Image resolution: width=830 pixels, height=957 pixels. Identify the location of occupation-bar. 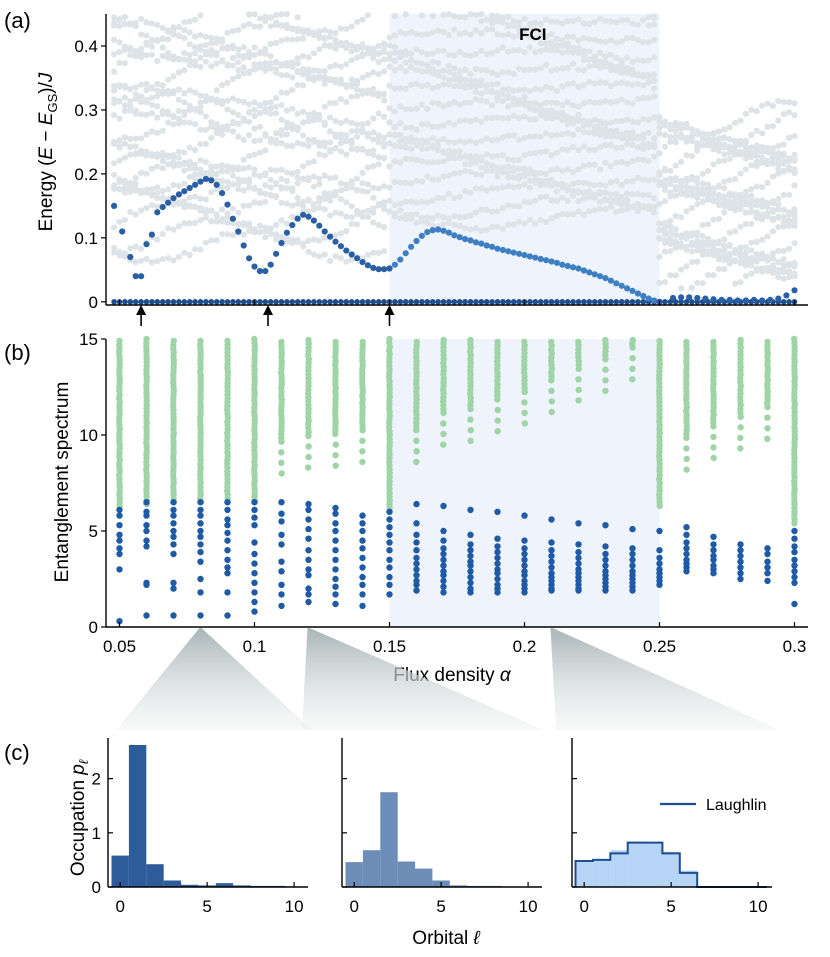
(120, 871).